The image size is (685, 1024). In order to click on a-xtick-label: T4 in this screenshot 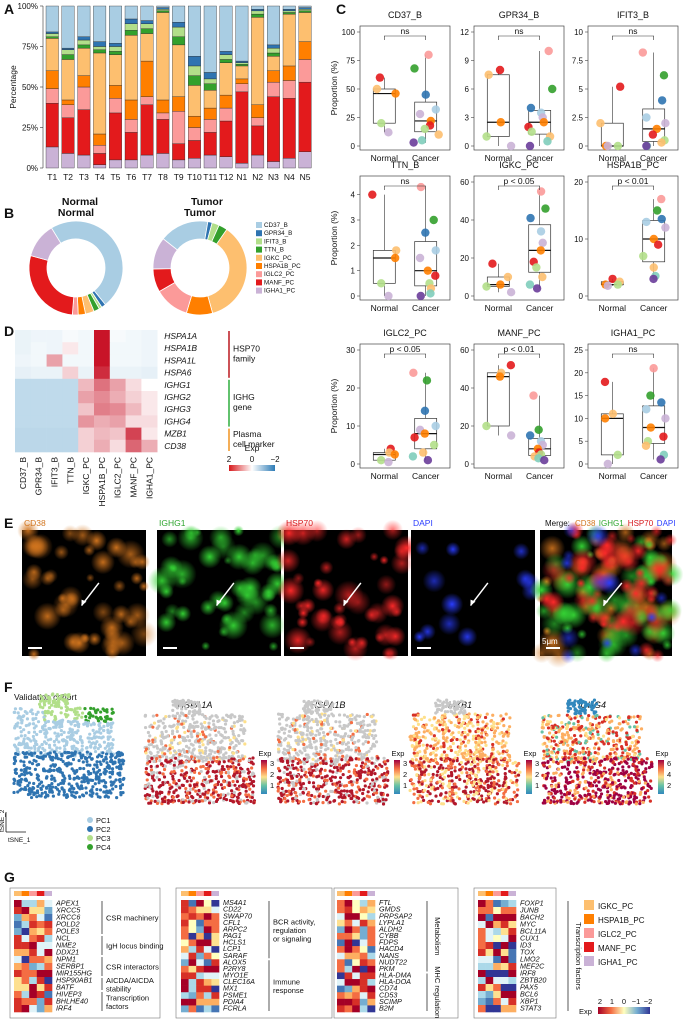, I will do `click(100, 177)`.